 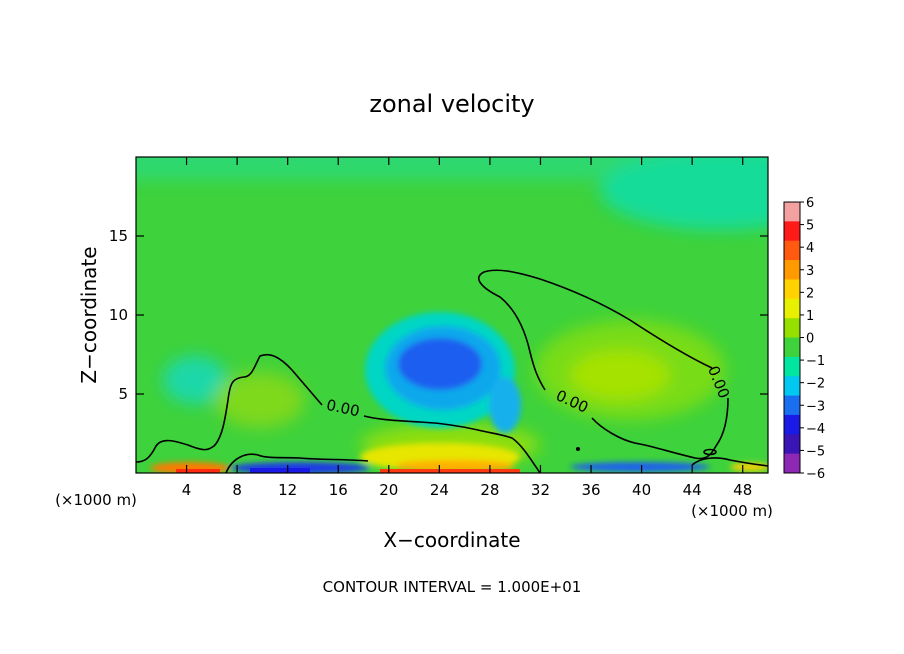 What do you see at coordinates (810, 226) in the screenshot?
I see `colorbar-label-1: 5` at bounding box center [810, 226].